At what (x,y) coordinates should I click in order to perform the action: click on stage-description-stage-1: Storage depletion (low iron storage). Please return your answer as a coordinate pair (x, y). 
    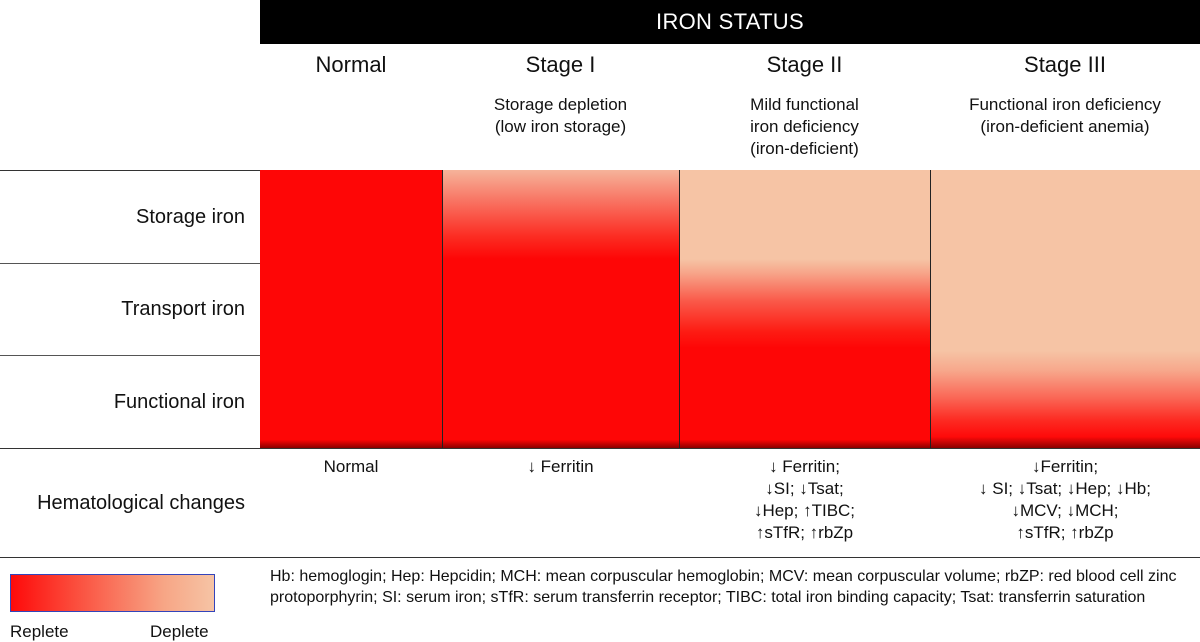
    Looking at the image, I should click on (560, 115).